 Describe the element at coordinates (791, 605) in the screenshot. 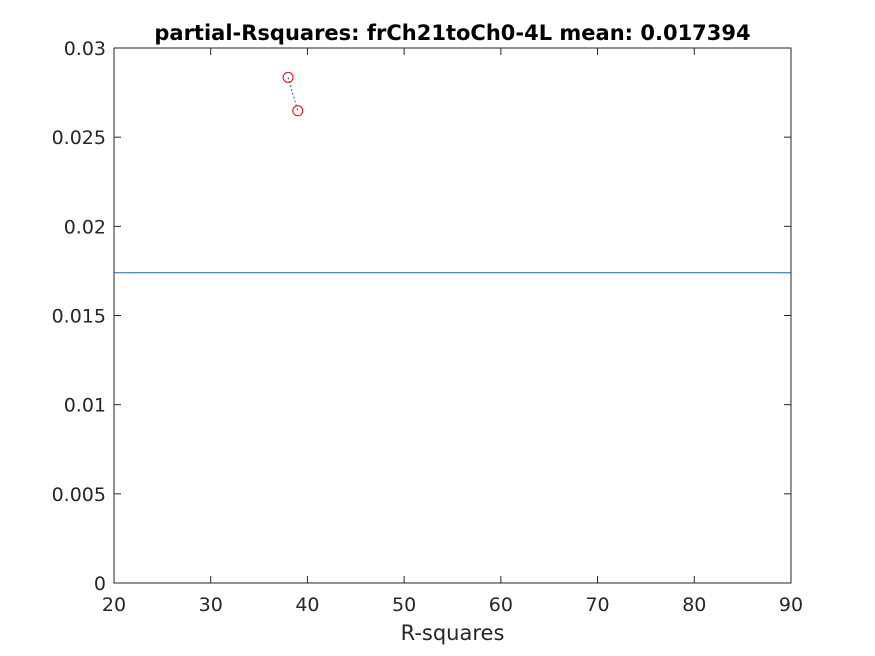

I see `x-tick-label: 90` at that location.